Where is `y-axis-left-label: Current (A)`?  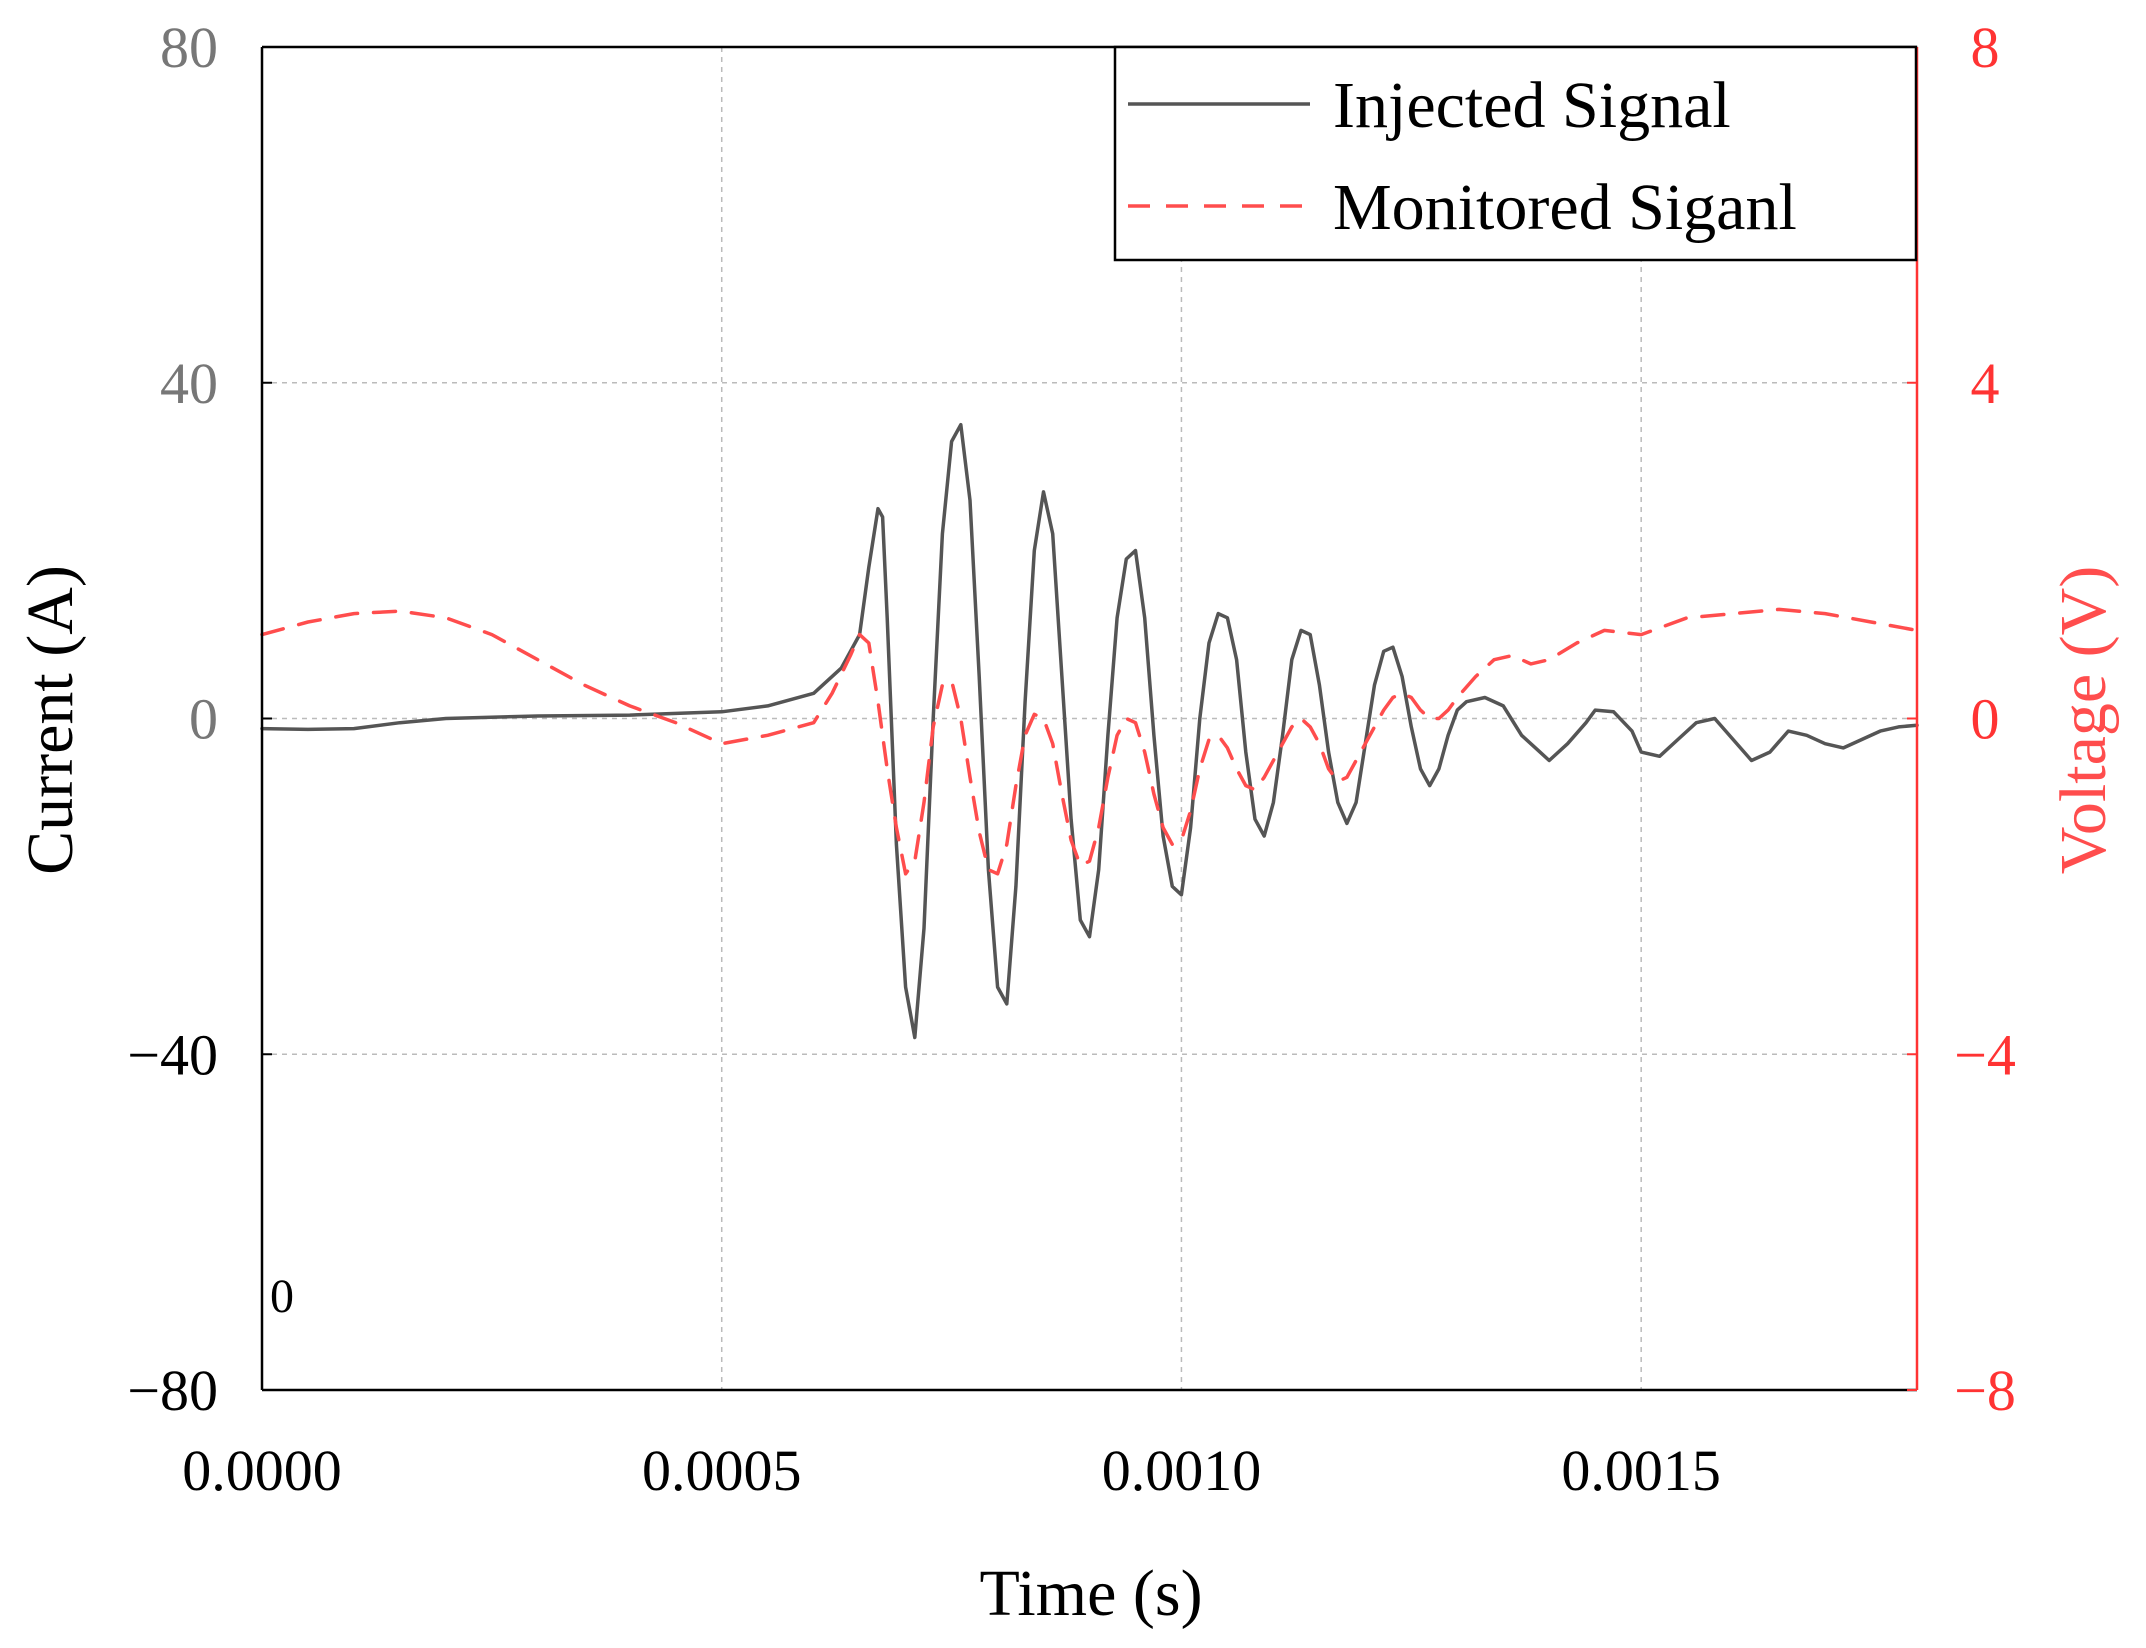 y-axis-left-label: Current (A) is located at coordinates (50, 720).